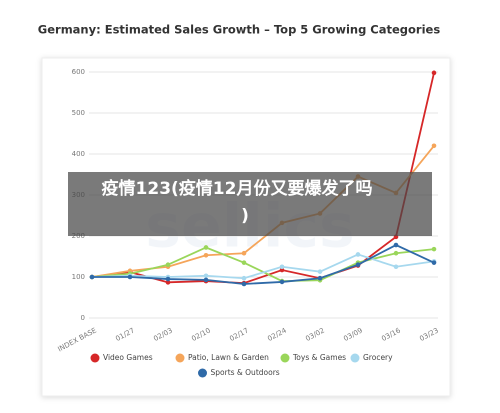 The height and width of the screenshot is (413, 500). What do you see at coordinates (78, 72) in the screenshot?
I see `y-tick-label: 600` at bounding box center [78, 72].